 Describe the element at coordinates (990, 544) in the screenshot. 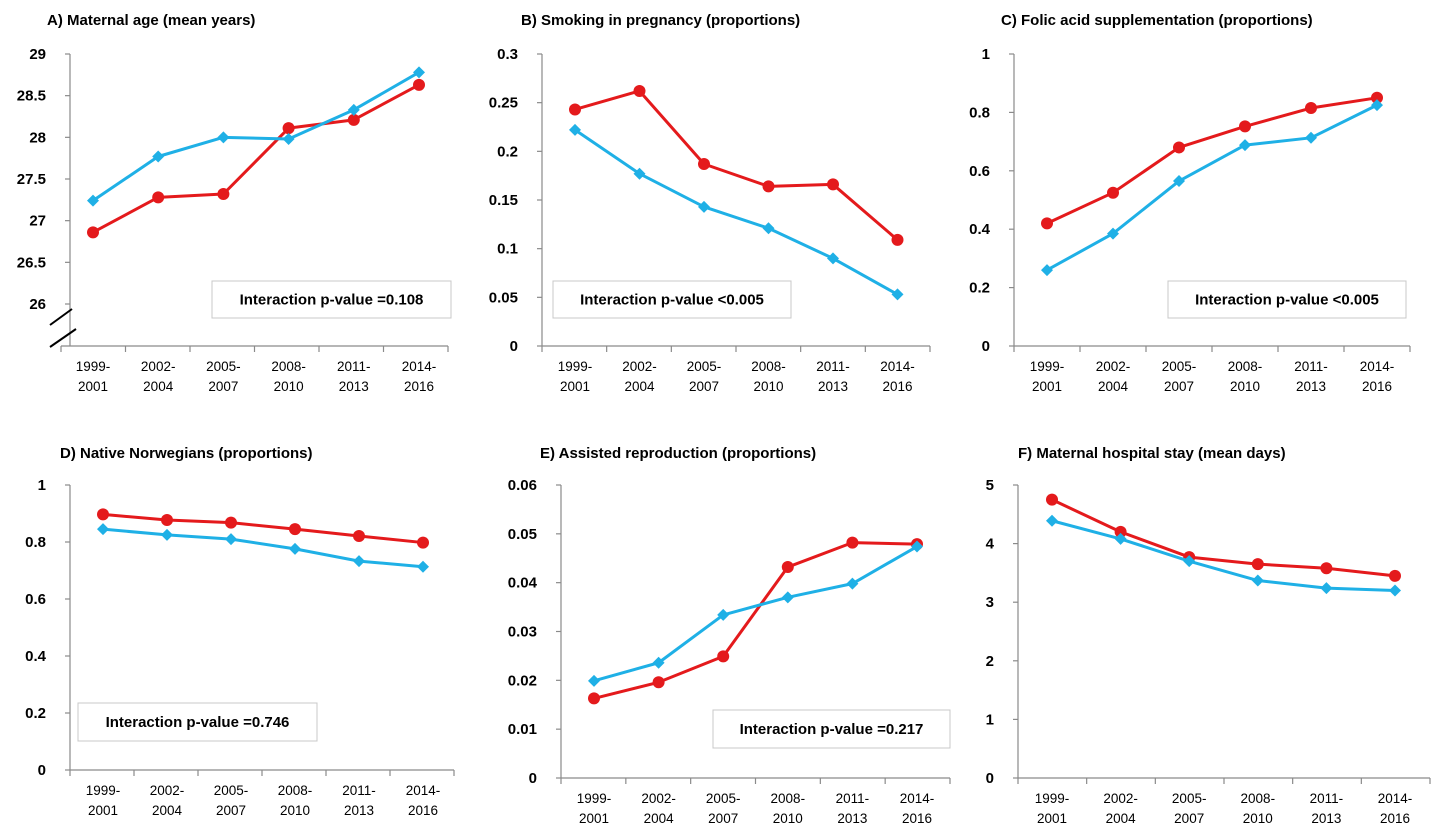

I see `y-tick-label: 4` at that location.